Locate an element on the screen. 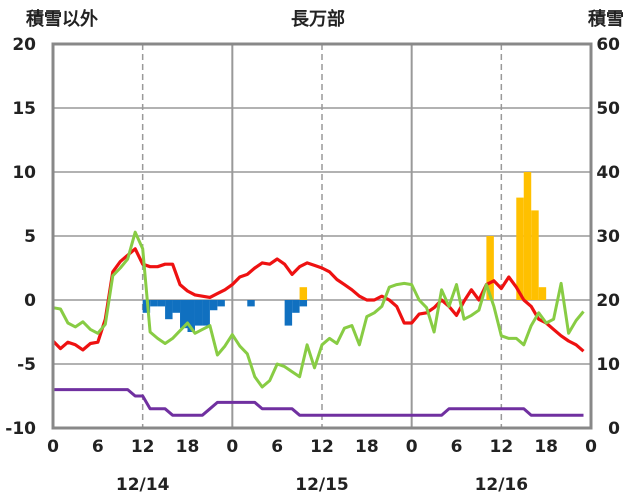  left-tick-label: 15 is located at coordinates (24, 109).